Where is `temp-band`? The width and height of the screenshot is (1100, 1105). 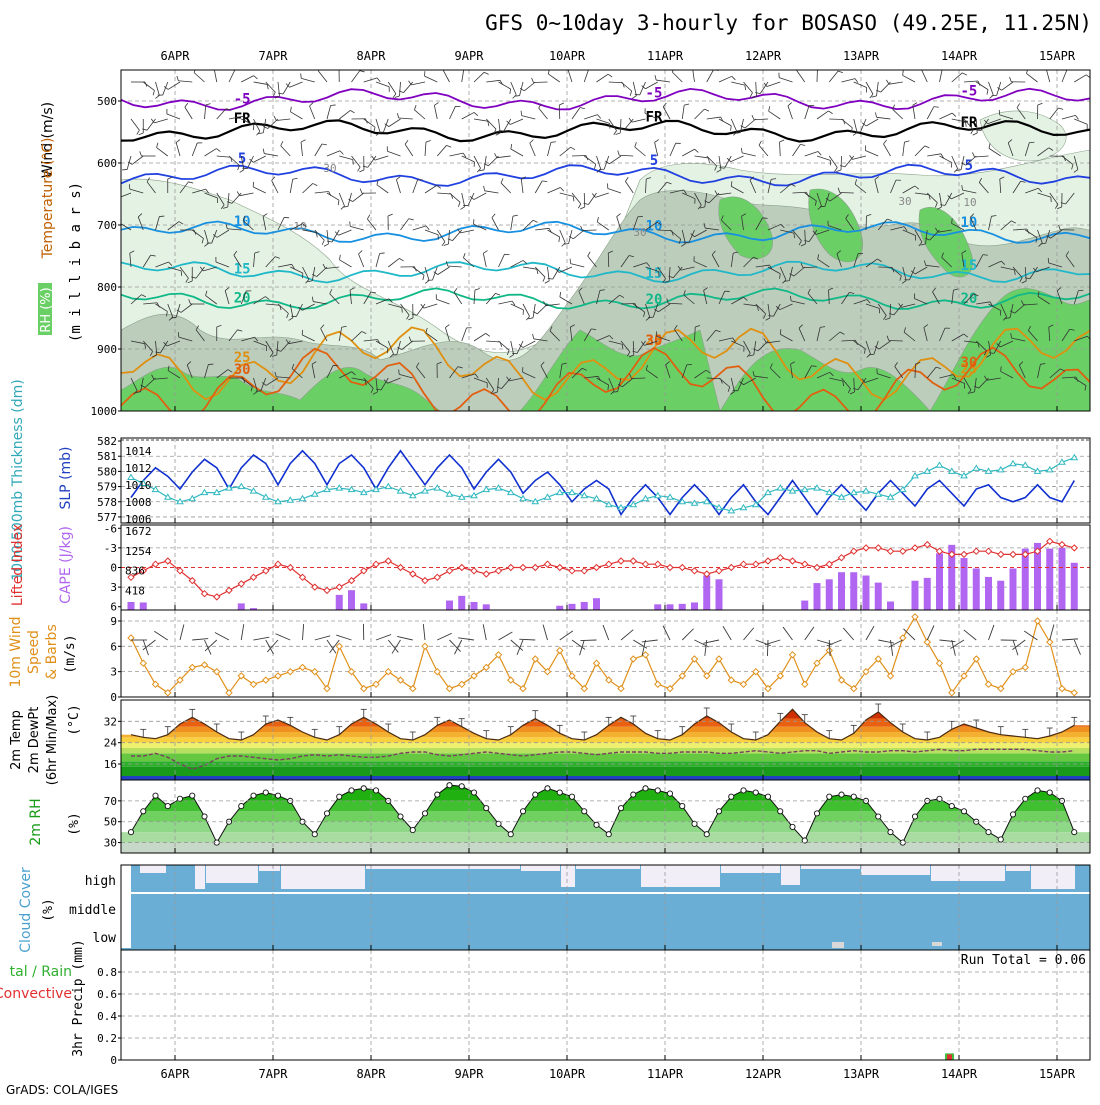 temp-band is located at coordinates (605, 757).